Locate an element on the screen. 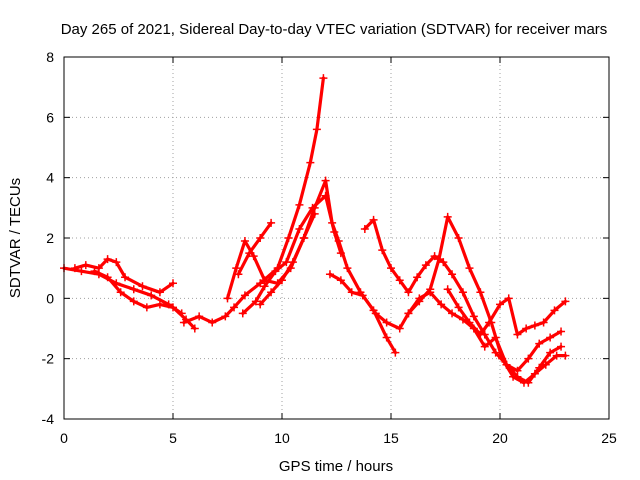 The image size is (640, 480). x-tick-label-5: 25 is located at coordinates (609, 438).